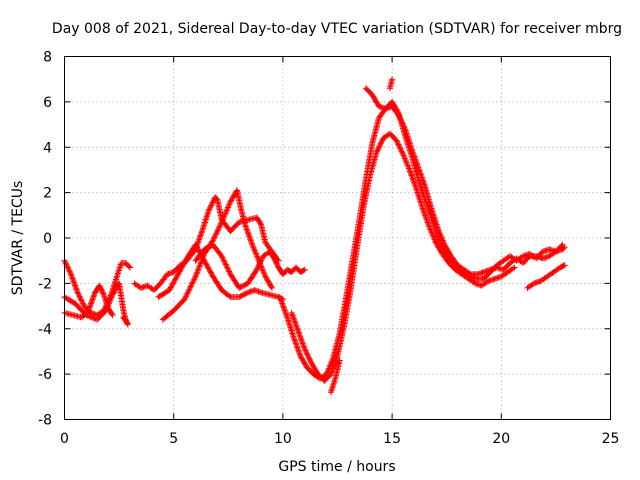 Image resolution: width=640 pixels, height=480 pixels. I want to click on y-tick-label: 8, so click(47, 58).